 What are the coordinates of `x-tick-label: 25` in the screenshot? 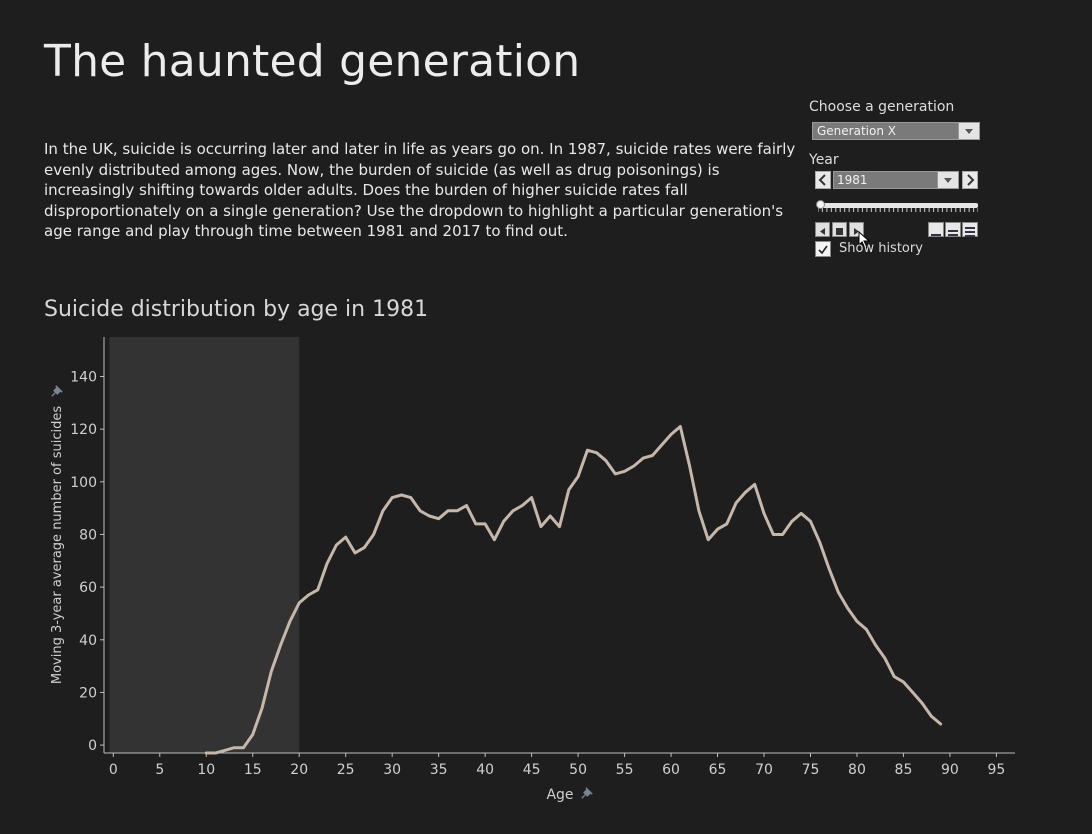 It's located at (346, 770).